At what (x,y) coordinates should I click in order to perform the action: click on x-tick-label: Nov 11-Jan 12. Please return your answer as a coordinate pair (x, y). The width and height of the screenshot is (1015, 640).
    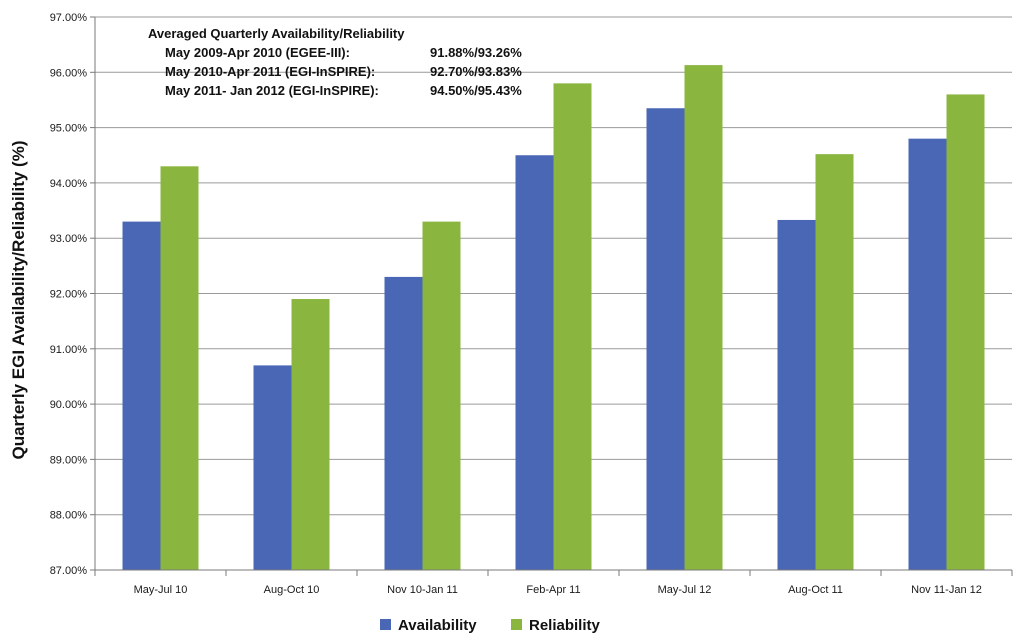
    Looking at the image, I should click on (946, 590).